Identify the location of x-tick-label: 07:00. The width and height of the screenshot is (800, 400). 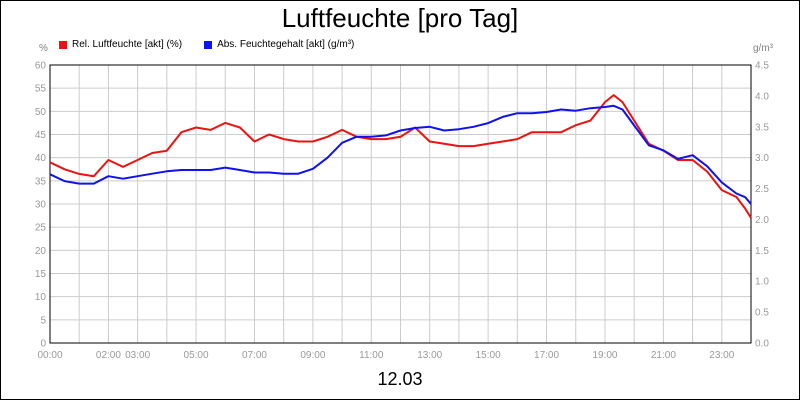
(254, 355).